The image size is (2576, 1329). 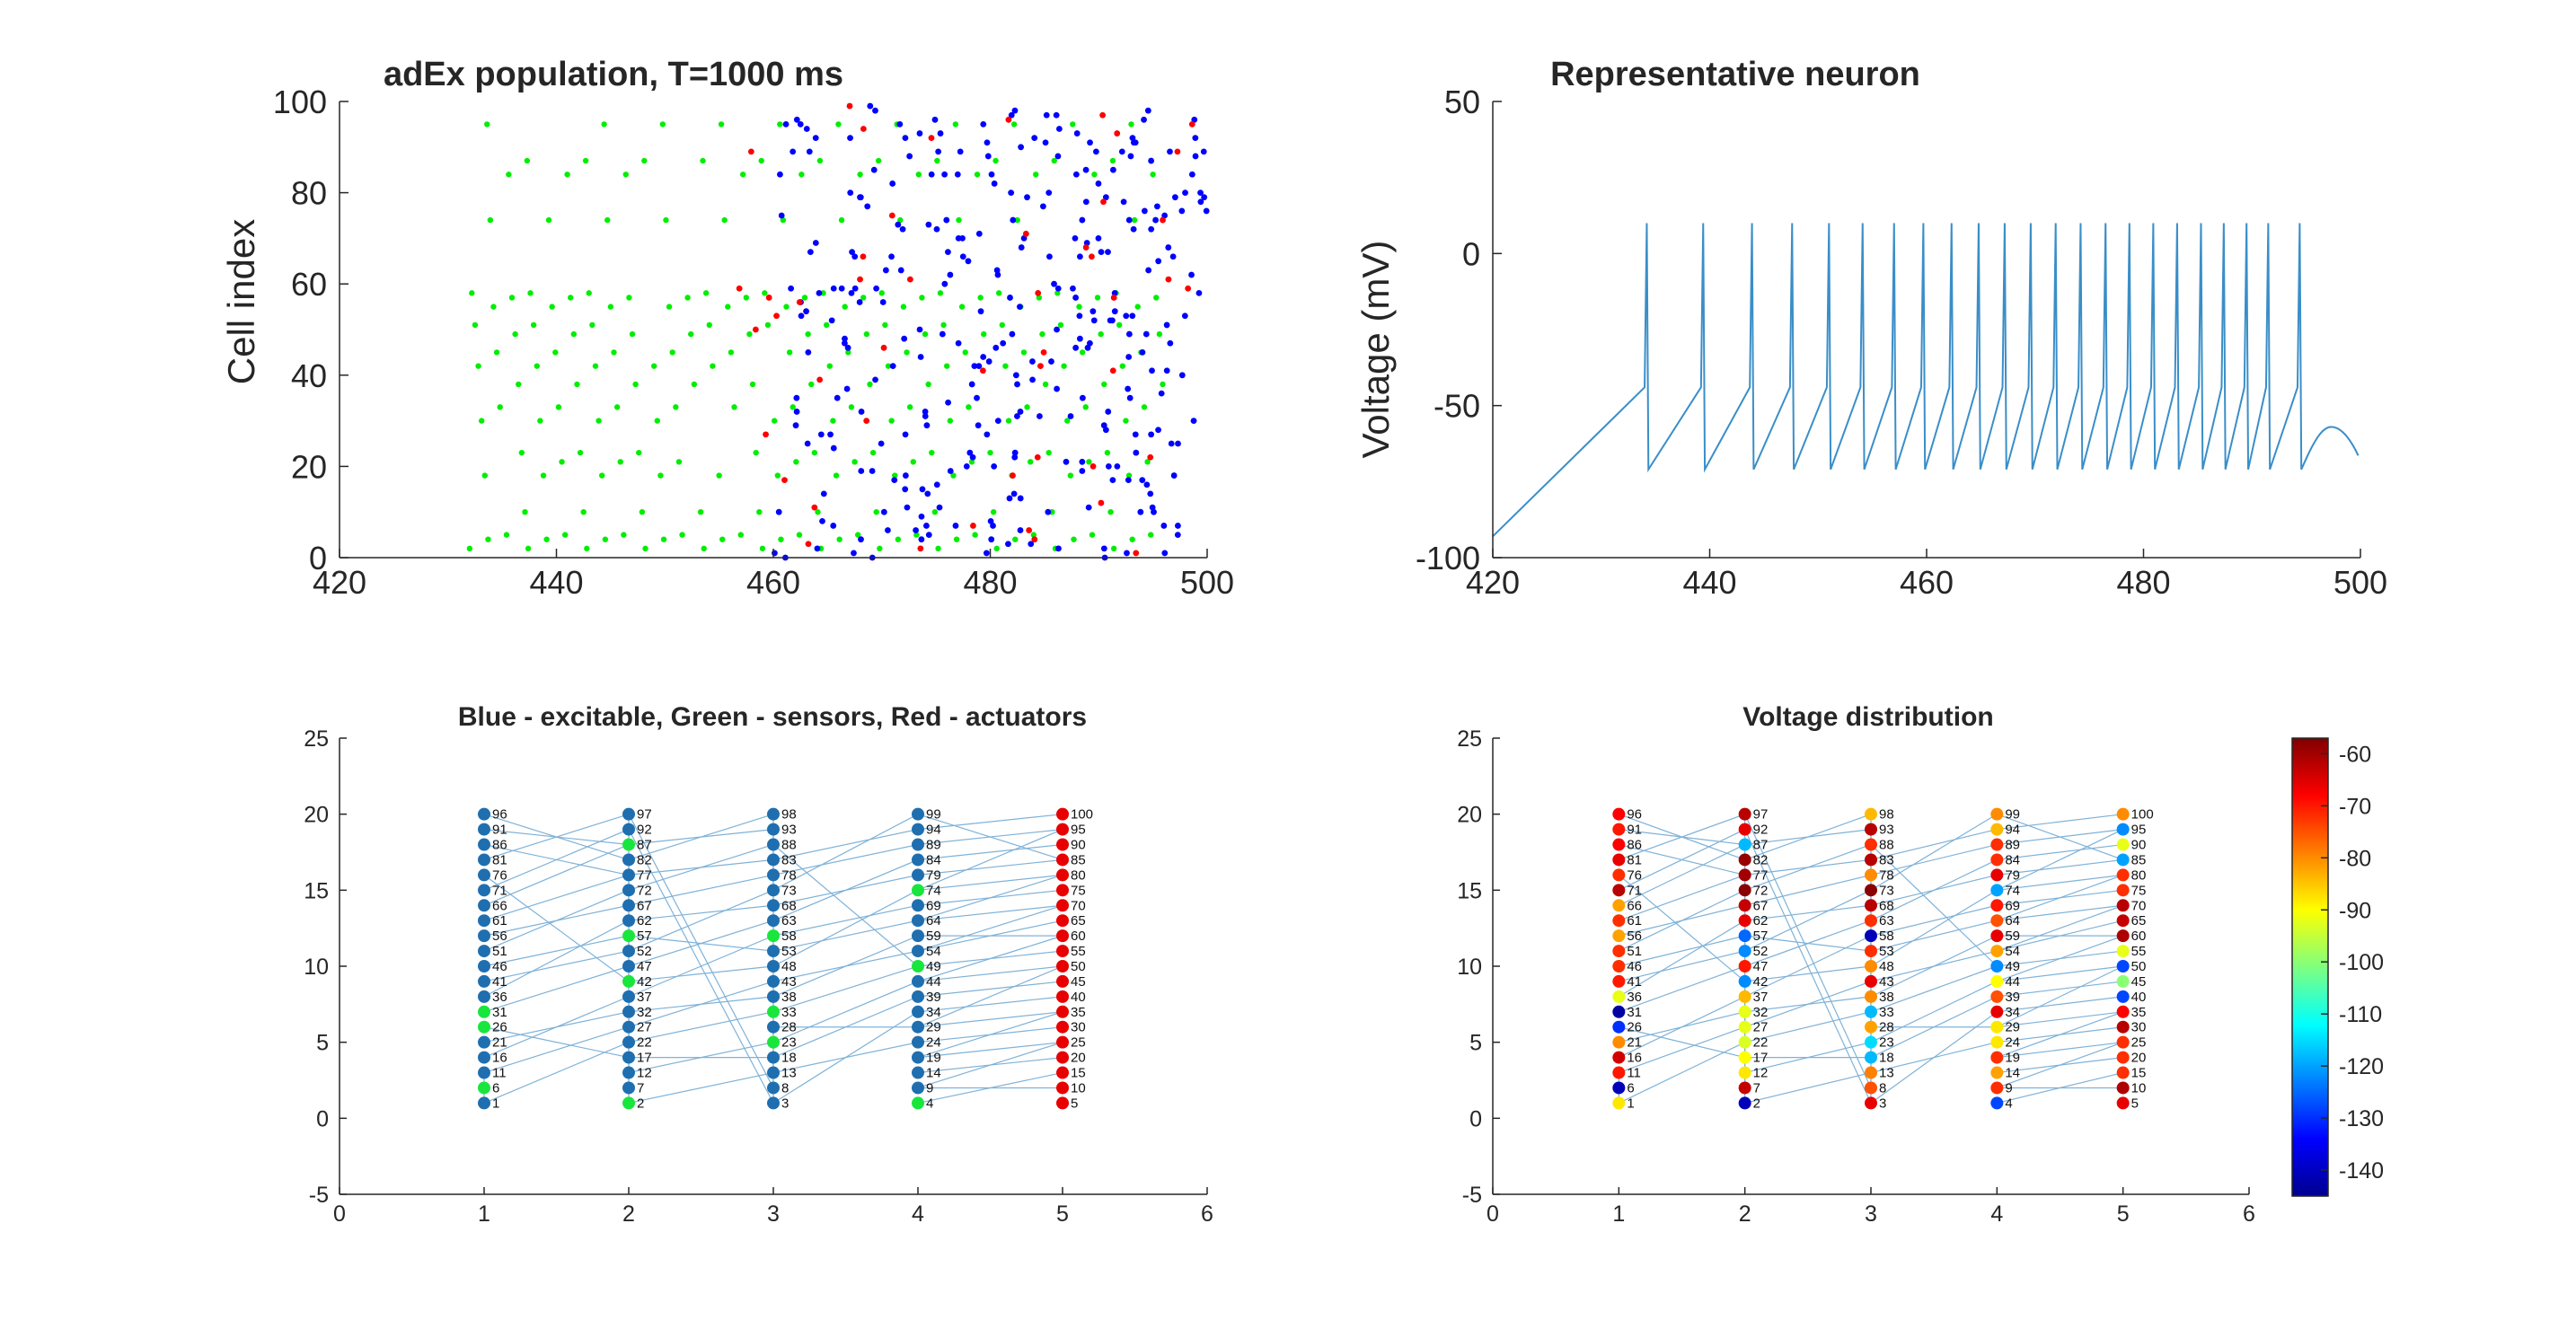 I want to click on network-node-label: 76, so click(x=499, y=875).